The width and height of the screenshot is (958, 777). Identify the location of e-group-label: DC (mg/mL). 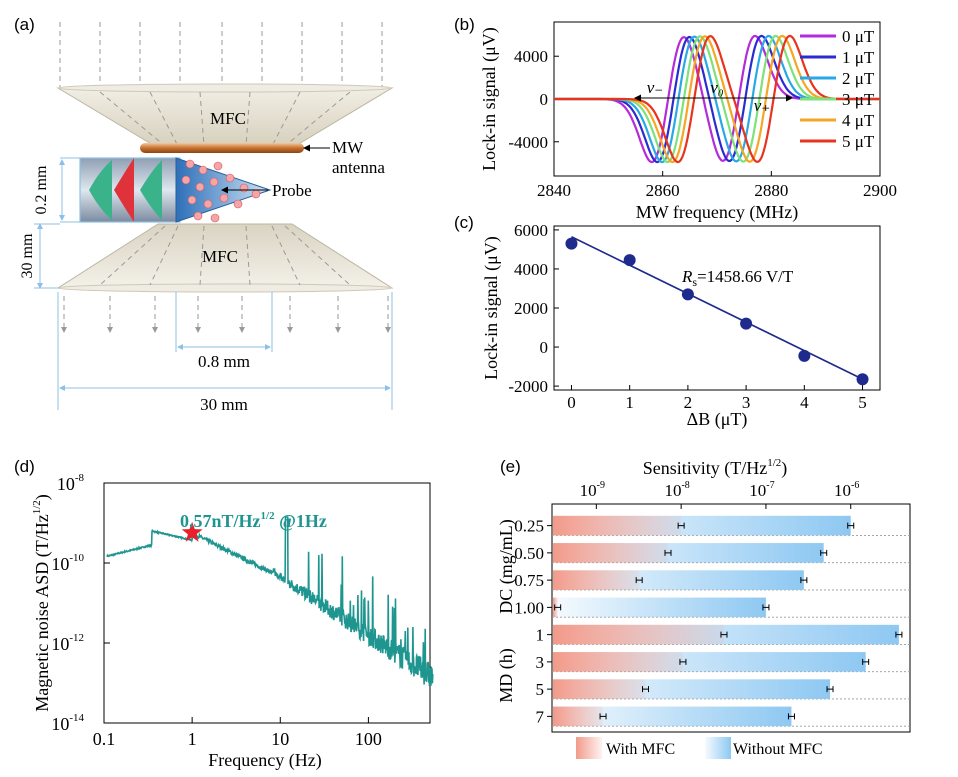
(506, 566).